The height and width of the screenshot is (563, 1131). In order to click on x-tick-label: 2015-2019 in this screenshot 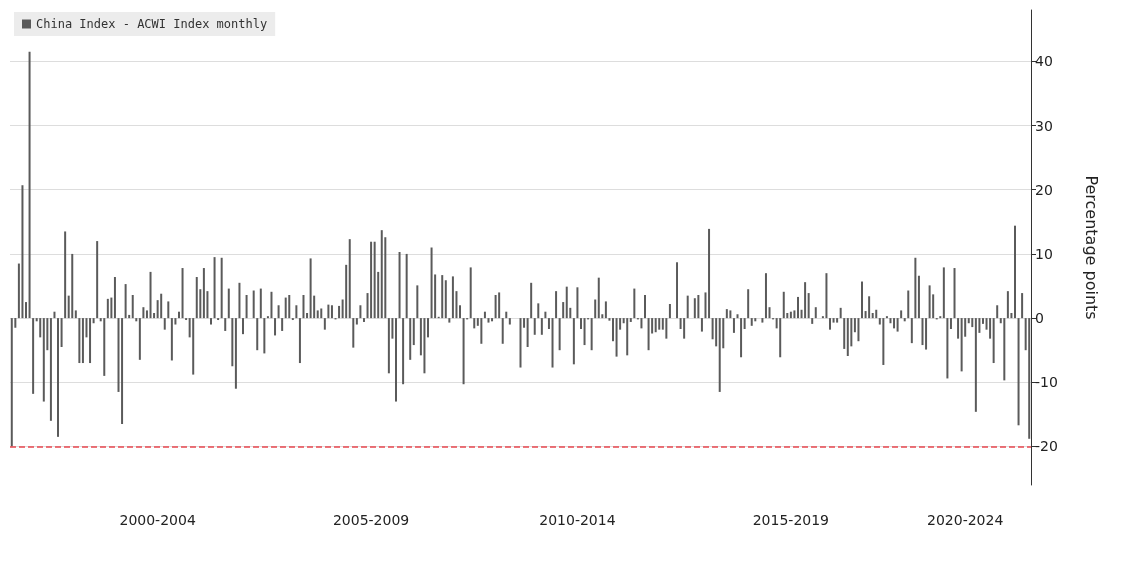, I will do `click(791, 520)`.